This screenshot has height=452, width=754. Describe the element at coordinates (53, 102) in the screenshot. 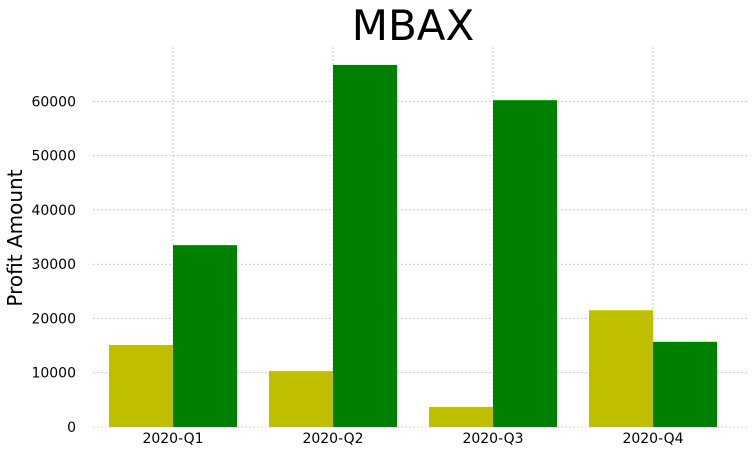

I see `y-tick-label: 60000` at that location.